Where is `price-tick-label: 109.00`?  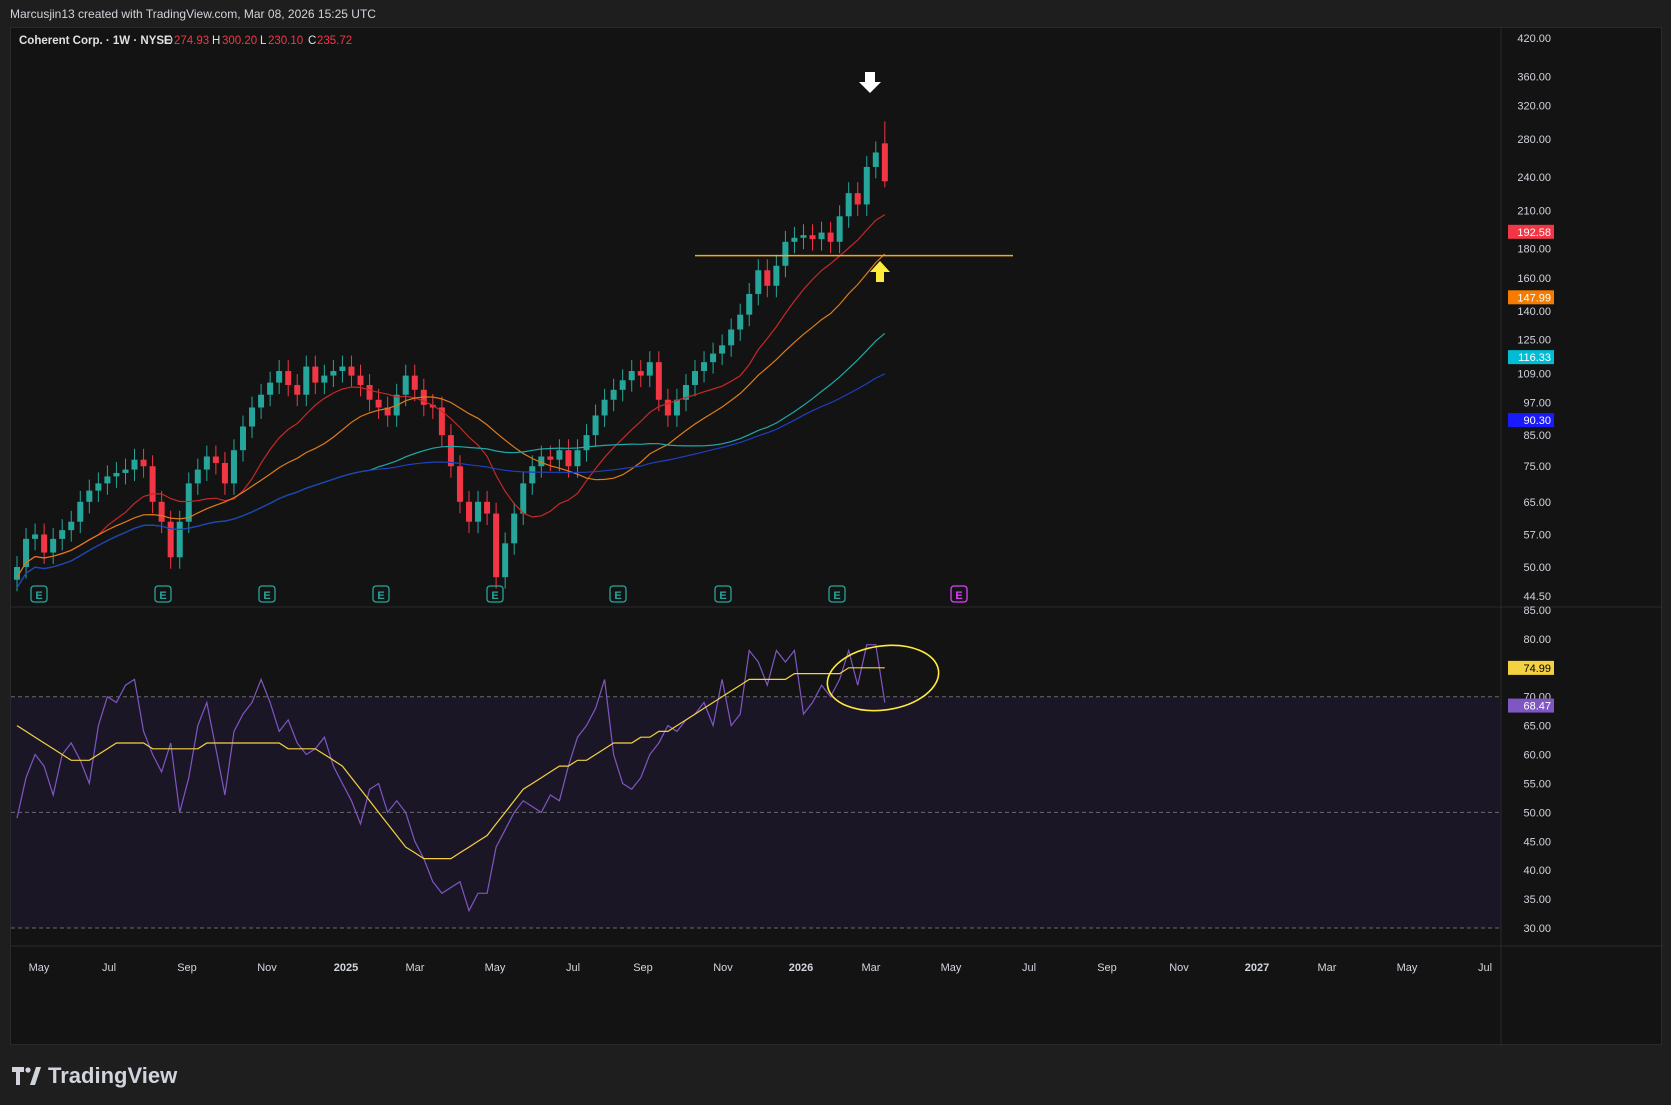 price-tick-label: 109.00 is located at coordinates (1534, 374).